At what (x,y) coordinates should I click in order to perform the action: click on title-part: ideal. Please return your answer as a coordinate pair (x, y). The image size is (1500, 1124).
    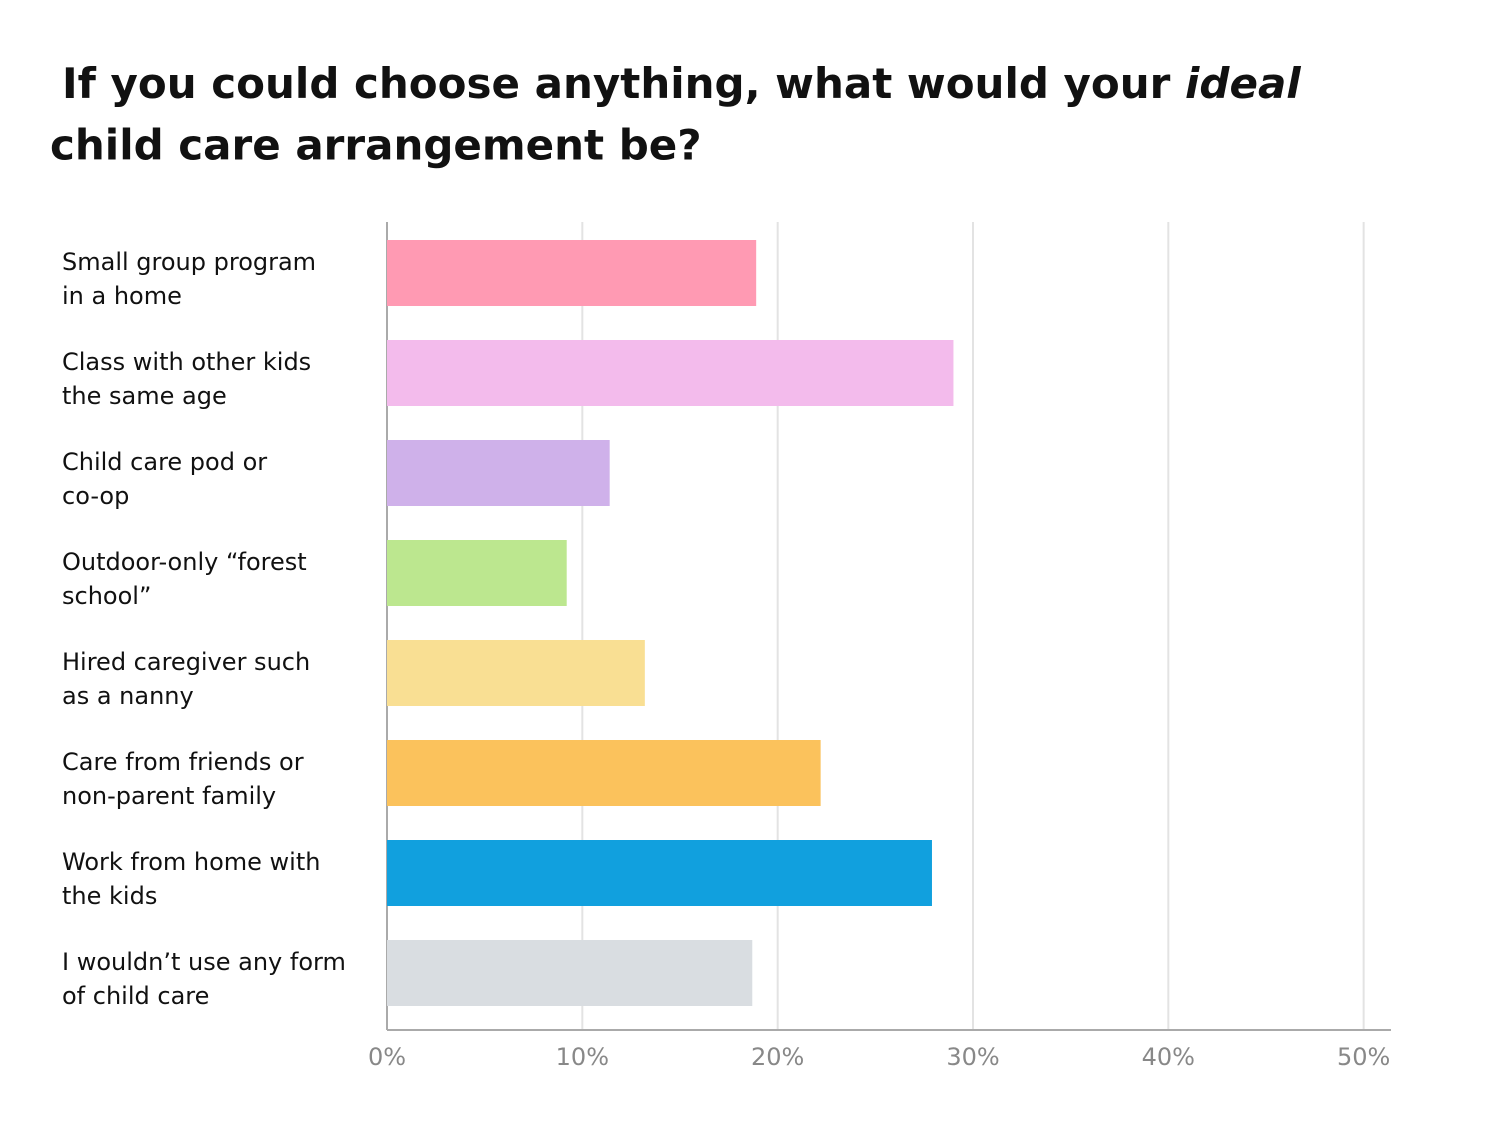
    Looking at the image, I should click on (1243, 83).